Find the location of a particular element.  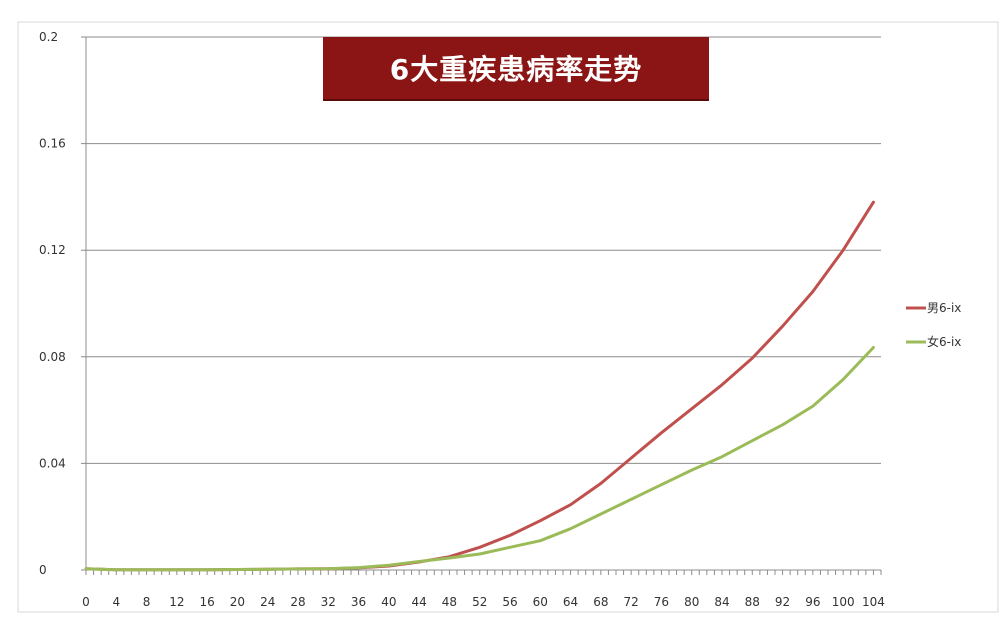

x-tick-label: 80 is located at coordinates (691, 602).